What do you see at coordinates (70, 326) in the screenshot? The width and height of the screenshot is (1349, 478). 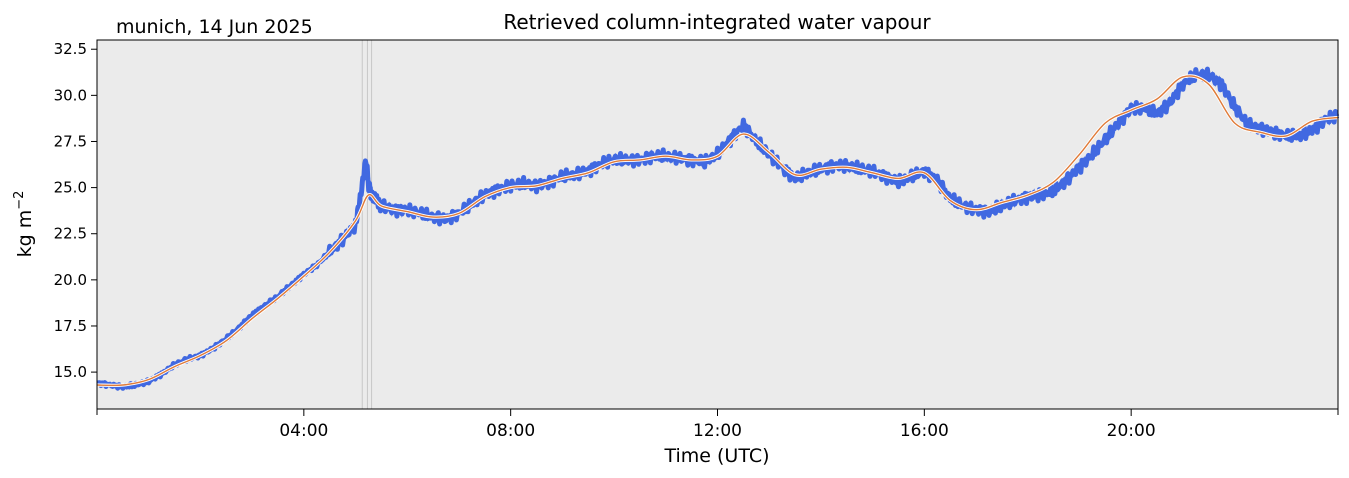 I see `y-tick-label-1: 17.5` at bounding box center [70, 326].